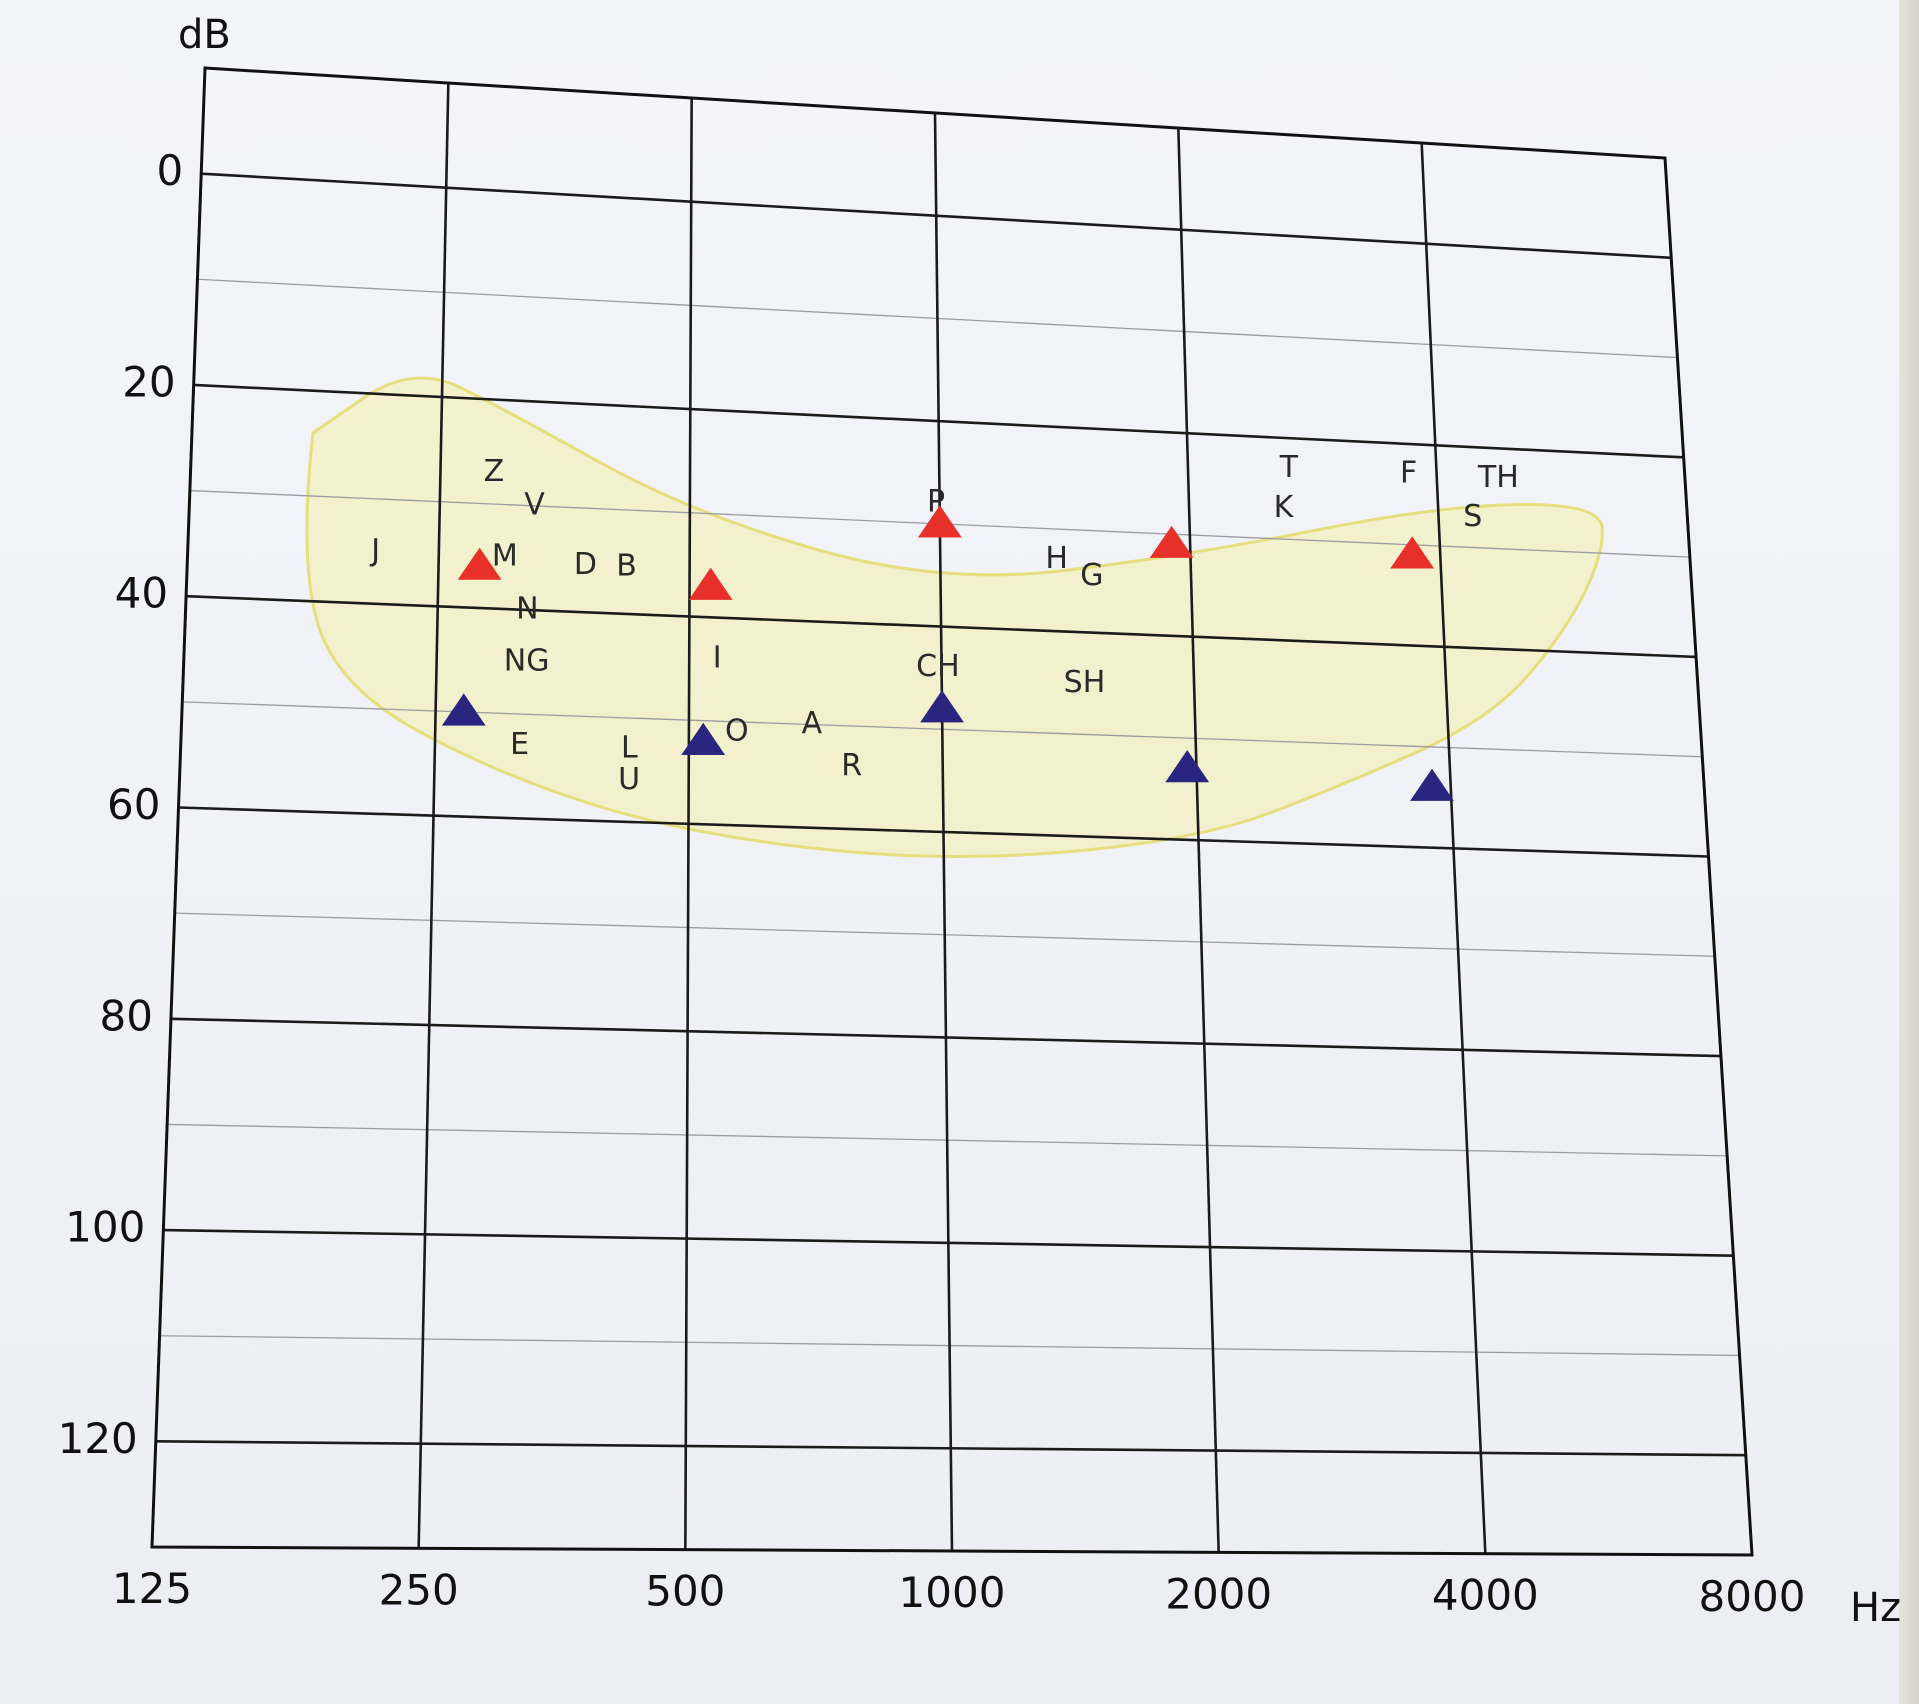  I want to click on phoneme-label: H, so click(1056, 558).